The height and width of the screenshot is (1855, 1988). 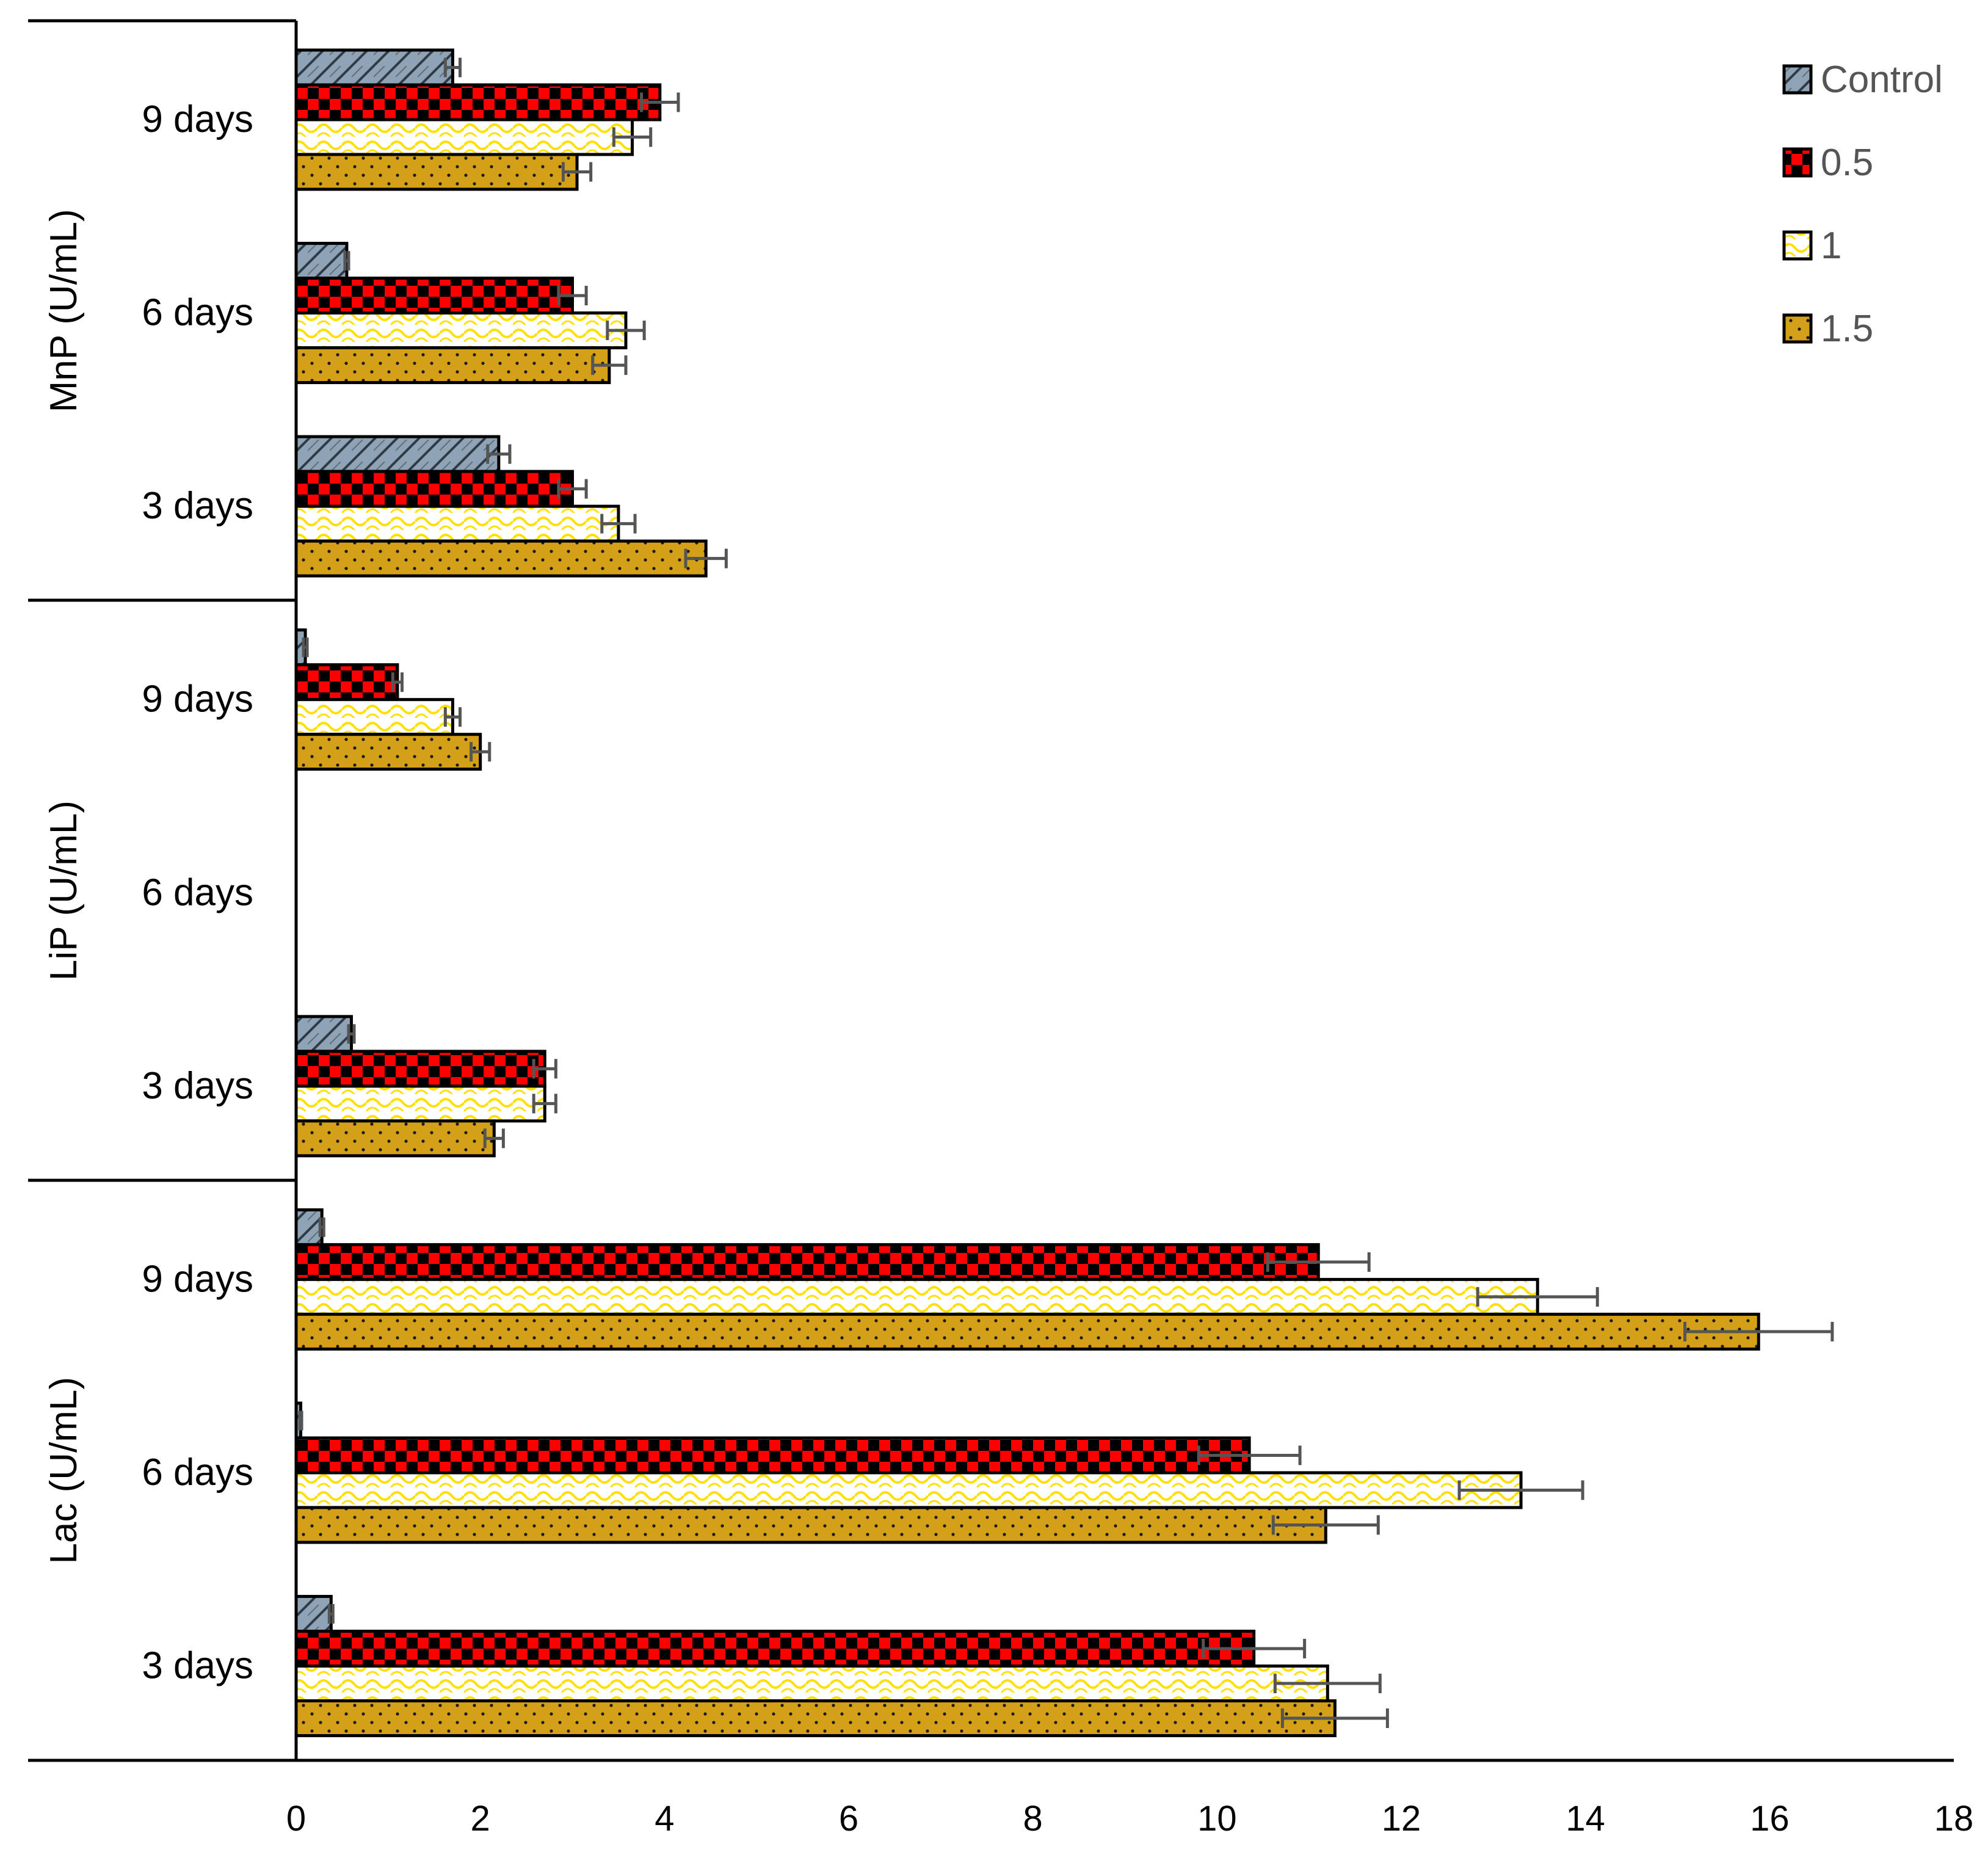 What do you see at coordinates (1862, 204) in the screenshot?
I see `legend: Control 0.5 1 1.5` at bounding box center [1862, 204].